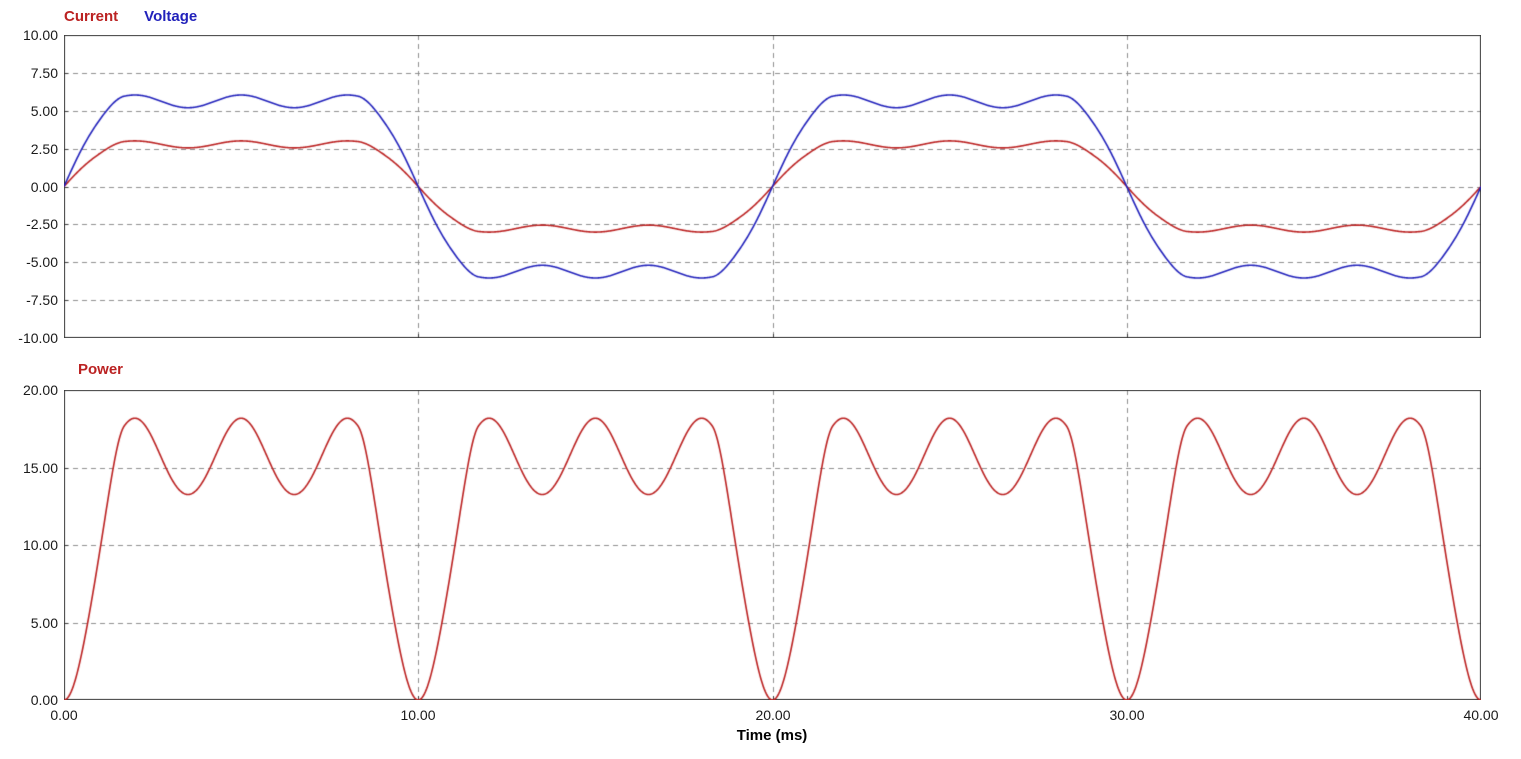  I want to click on legend-current: Current, so click(91, 16).